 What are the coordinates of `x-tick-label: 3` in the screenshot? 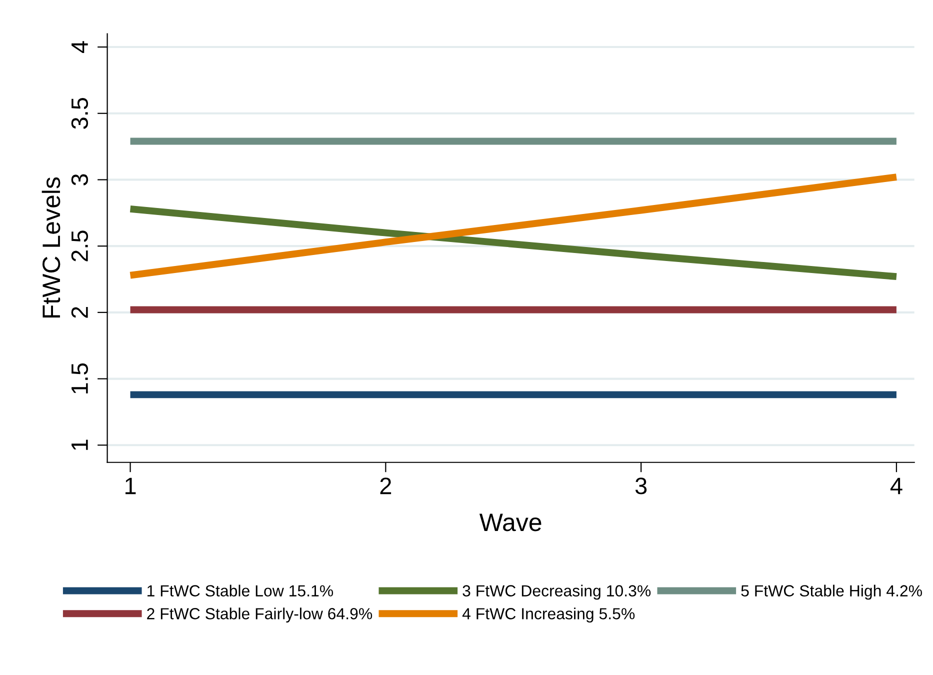 It's located at (641, 486).